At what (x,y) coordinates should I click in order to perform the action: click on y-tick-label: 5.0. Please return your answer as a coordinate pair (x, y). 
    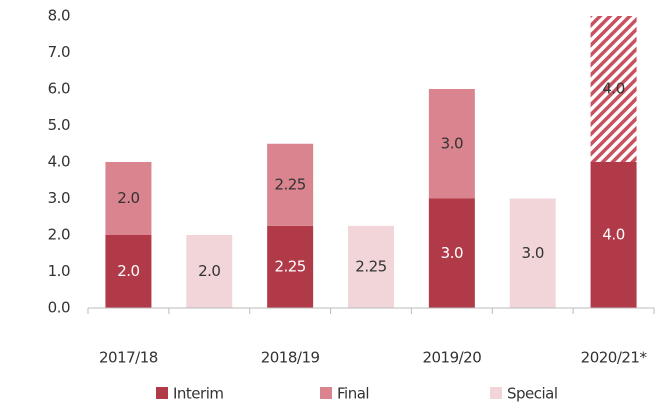
    Looking at the image, I should click on (59, 125).